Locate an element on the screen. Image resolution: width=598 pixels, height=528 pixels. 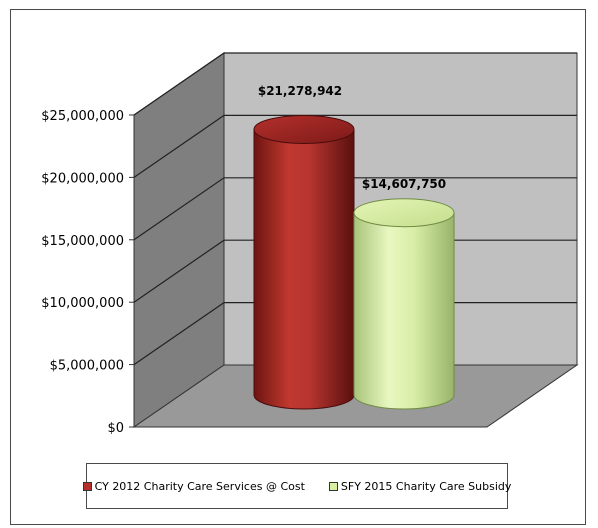
y-tick-label: $0 is located at coordinates (115, 428).